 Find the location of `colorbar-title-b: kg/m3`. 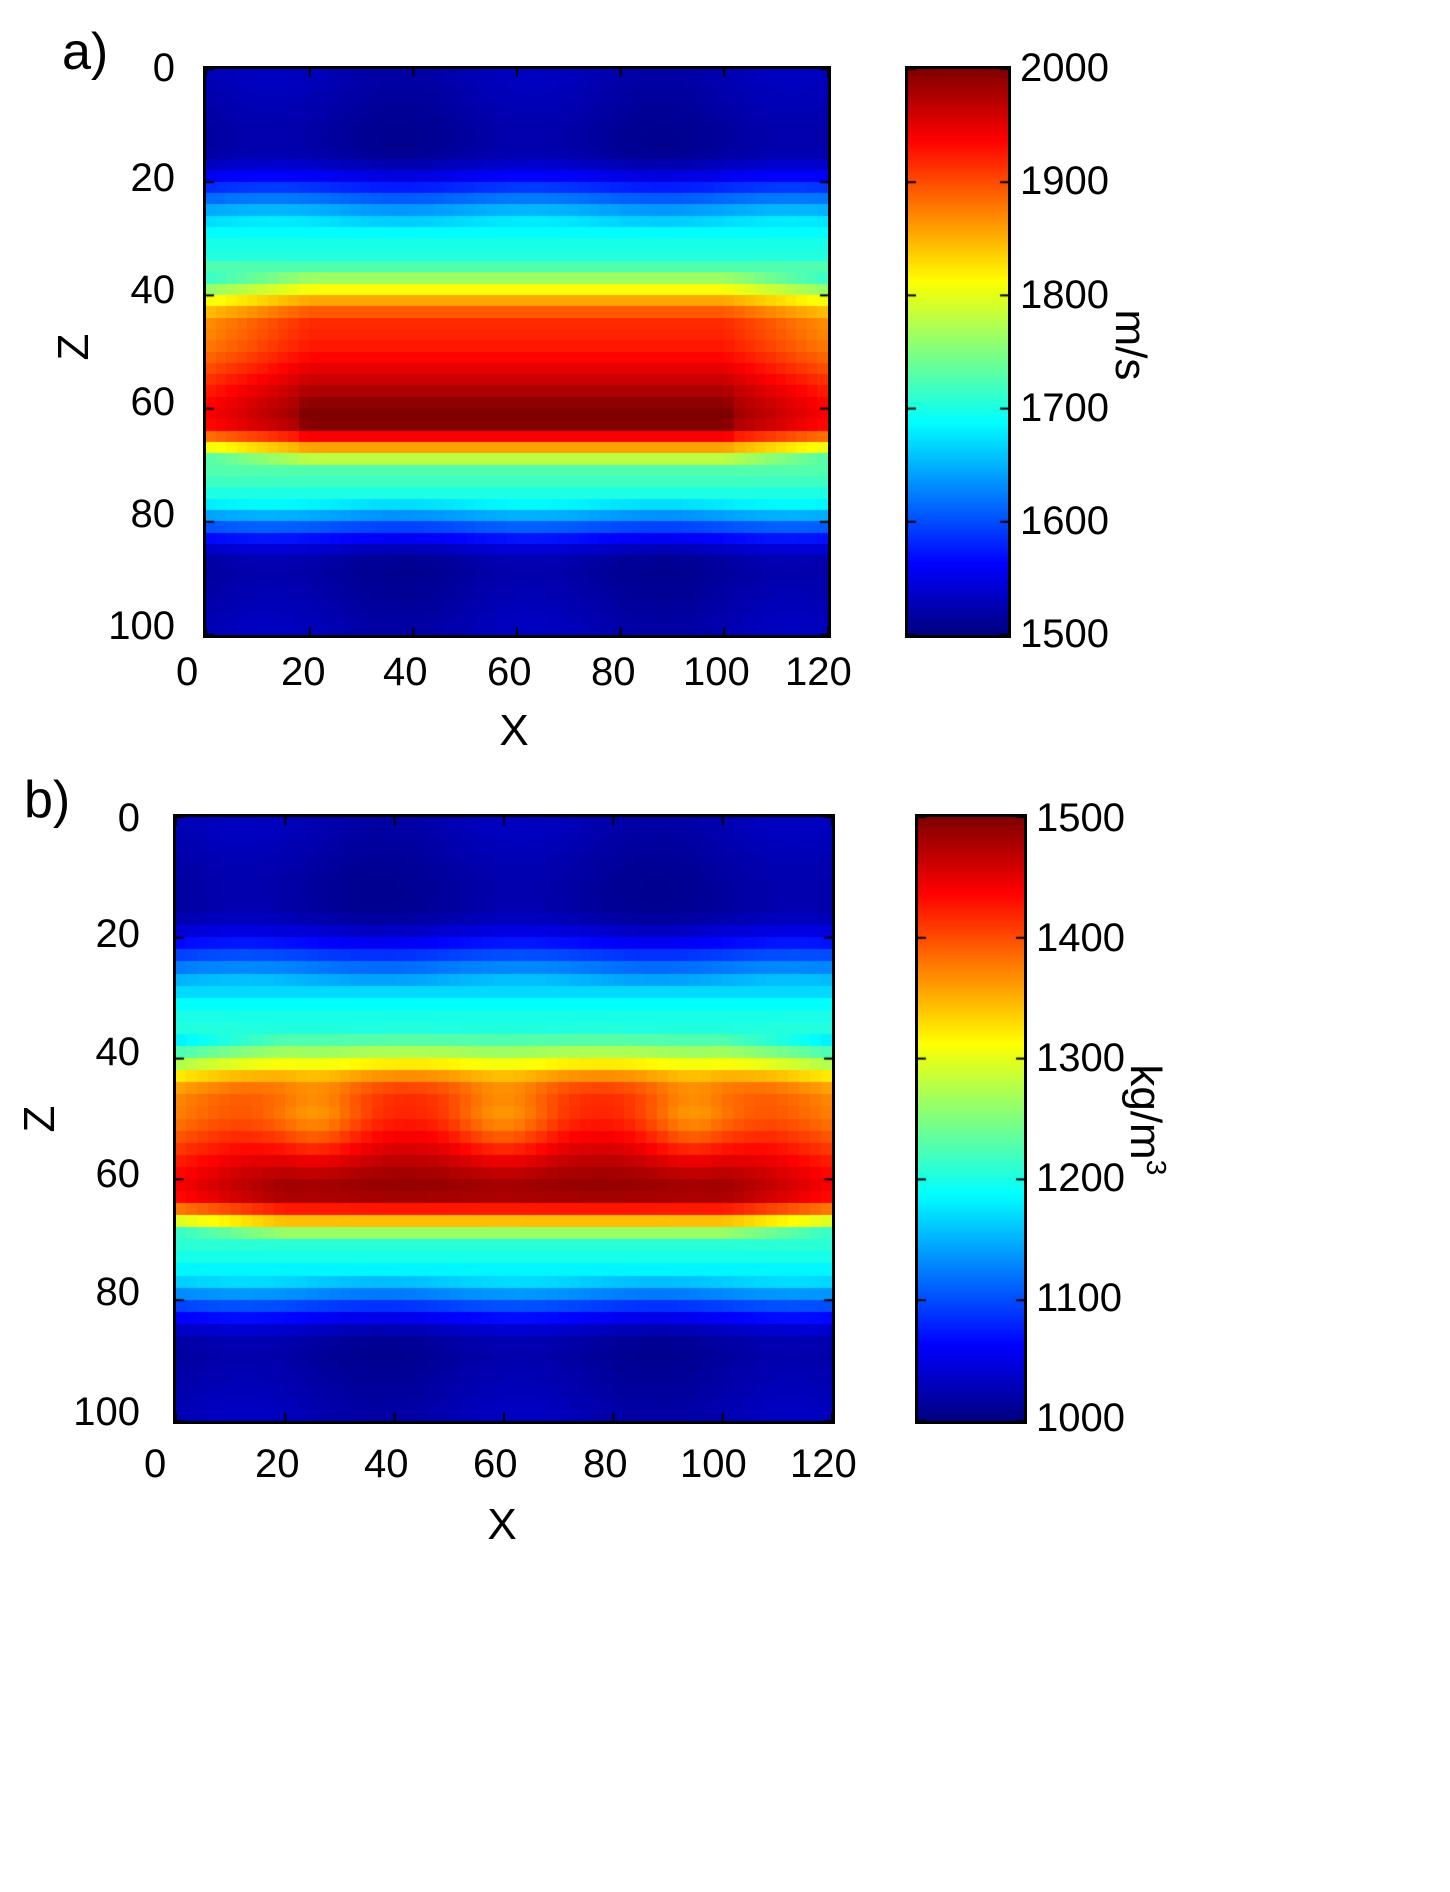

colorbar-title-b: kg/m3 is located at coordinates (1146, 1120).